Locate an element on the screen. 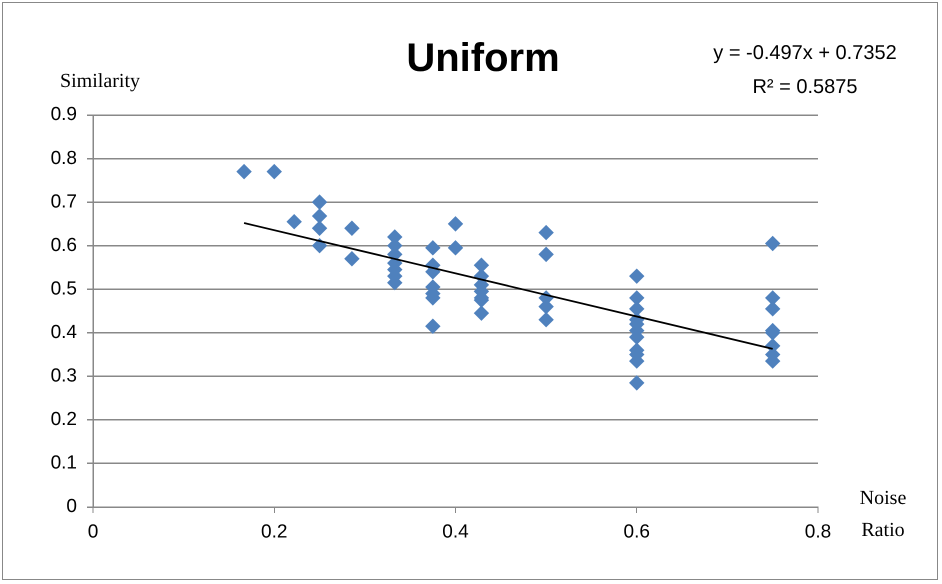  y-tick-label: 0.8 is located at coordinates (63, 158).